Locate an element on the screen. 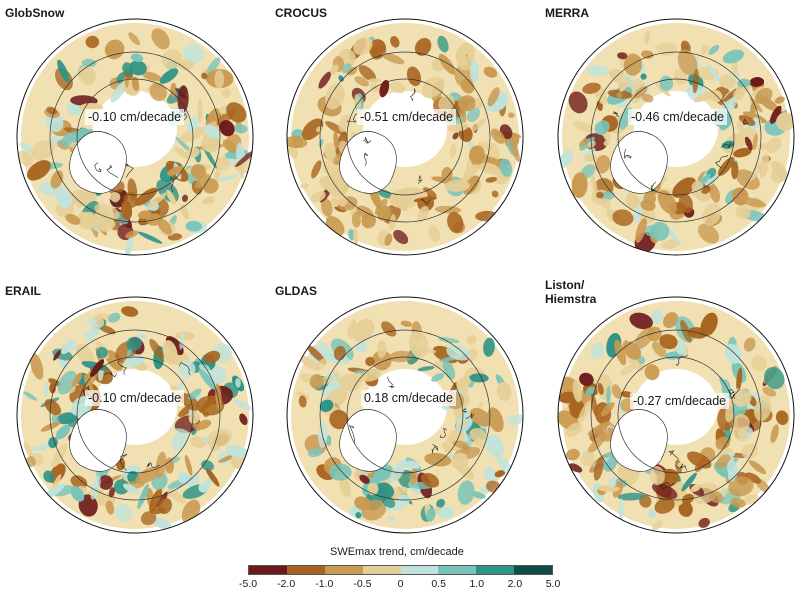 This screenshot has height=593, width=800. latitude-circle is located at coordinates (676, 415).